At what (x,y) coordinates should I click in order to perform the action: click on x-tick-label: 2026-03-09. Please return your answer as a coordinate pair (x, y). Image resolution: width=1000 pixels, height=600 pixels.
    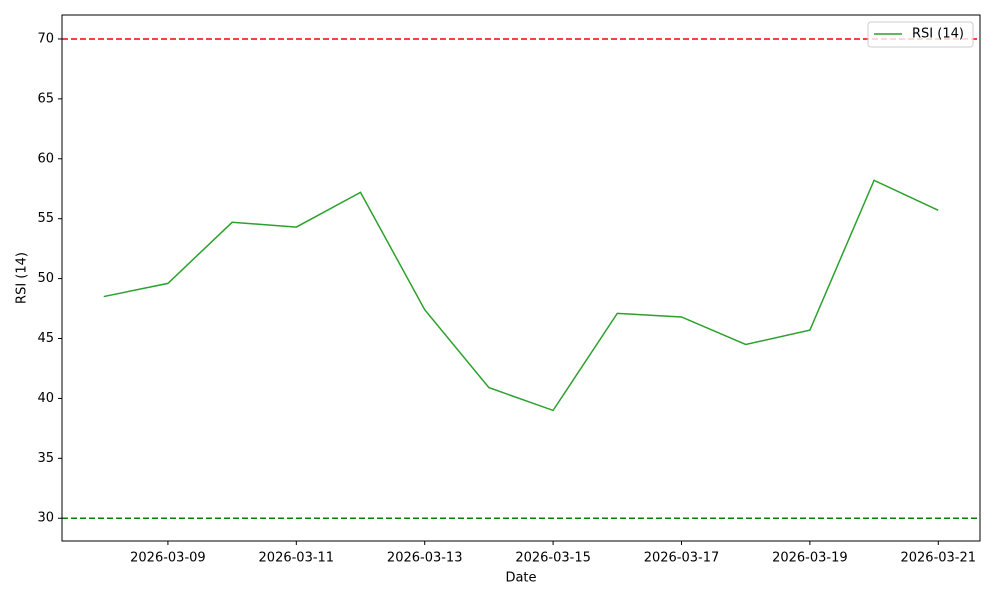
    Looking at the image, I should click on (168, 558).